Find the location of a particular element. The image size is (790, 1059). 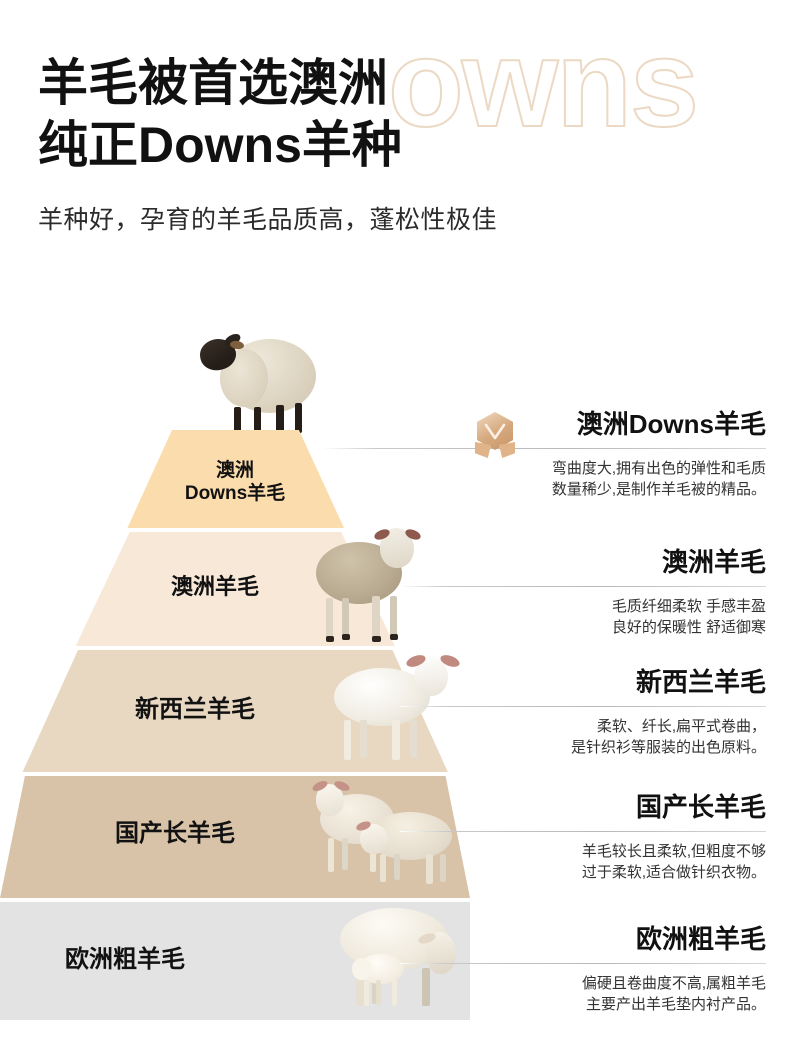

pyramid-tier-1: 澳洲 Downs羊毛 is located at coordinates (235, 479).